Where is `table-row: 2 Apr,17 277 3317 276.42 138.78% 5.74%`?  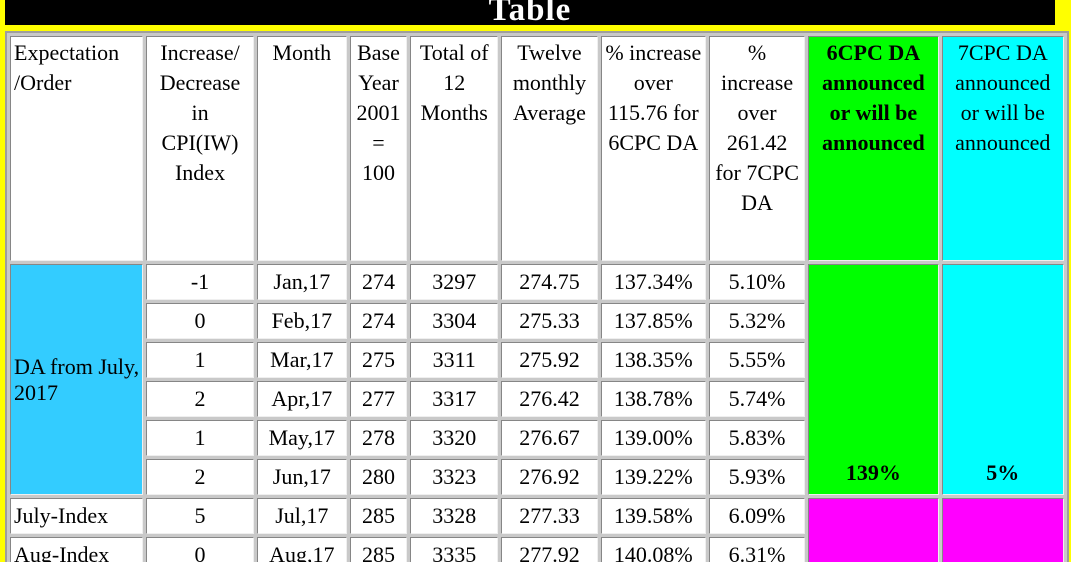
table-row: 2 Apr,17 277 3317 276.42 138.78% 5.74% is located at coordinates (537, 399).